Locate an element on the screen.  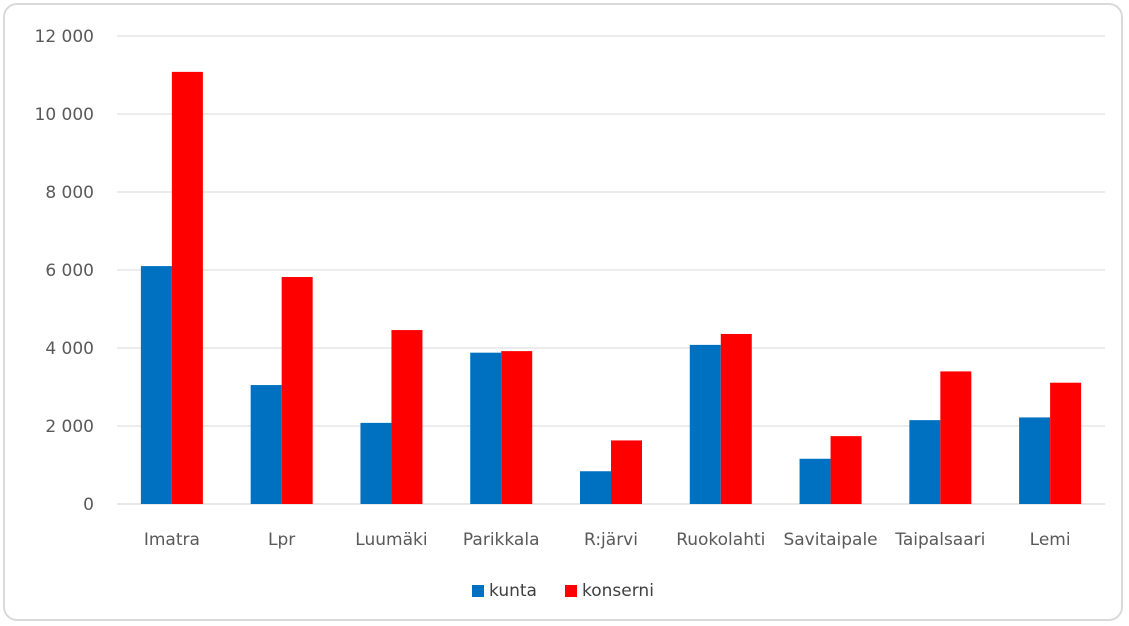
bar-konserni-Taipalsaari is located at coordinates (956, 437).